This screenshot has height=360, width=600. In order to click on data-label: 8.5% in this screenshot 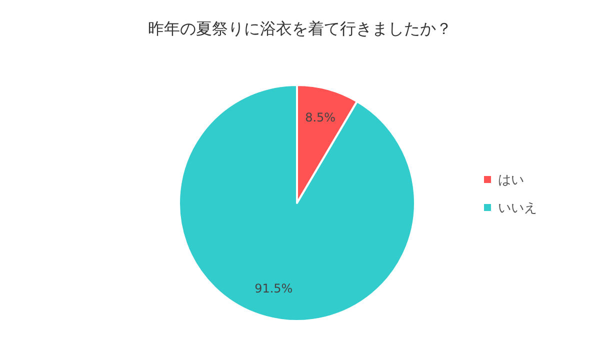, I will do `click(320, 117)`.